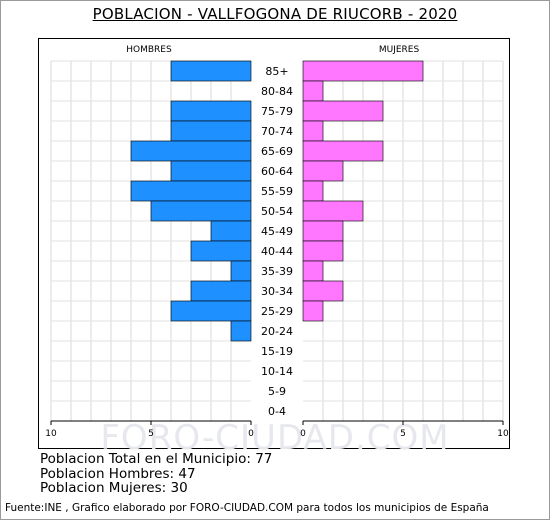  I want to click on x-tick-label-3: 0, so click(303, 434).